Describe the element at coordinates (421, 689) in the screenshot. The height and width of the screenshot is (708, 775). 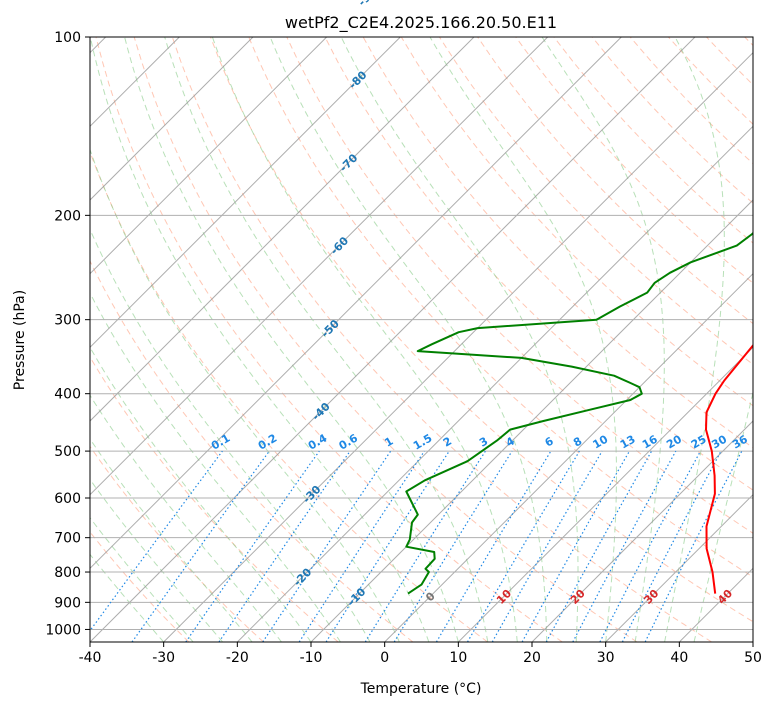
I see `x-axis-label: Temperature (°C)` at that location.